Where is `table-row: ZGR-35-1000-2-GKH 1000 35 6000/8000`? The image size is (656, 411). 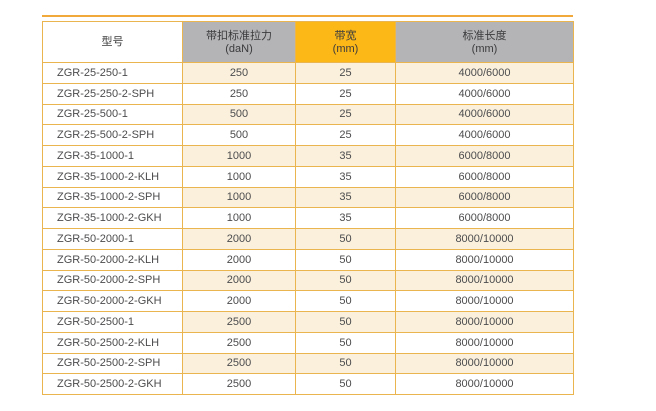
table-row: ZGR-35-1000-2-GKH 1000 35 6000/8000 is located at coordinates (308, 218).